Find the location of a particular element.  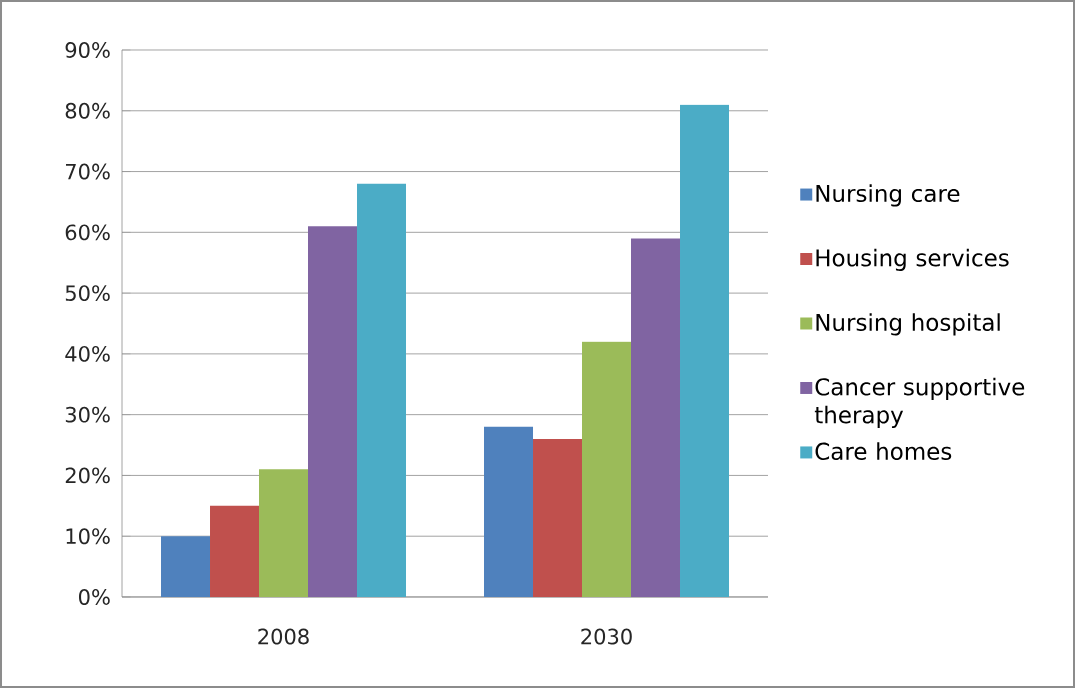

y-tick-label: 0% is located at coordinates (94, 597).